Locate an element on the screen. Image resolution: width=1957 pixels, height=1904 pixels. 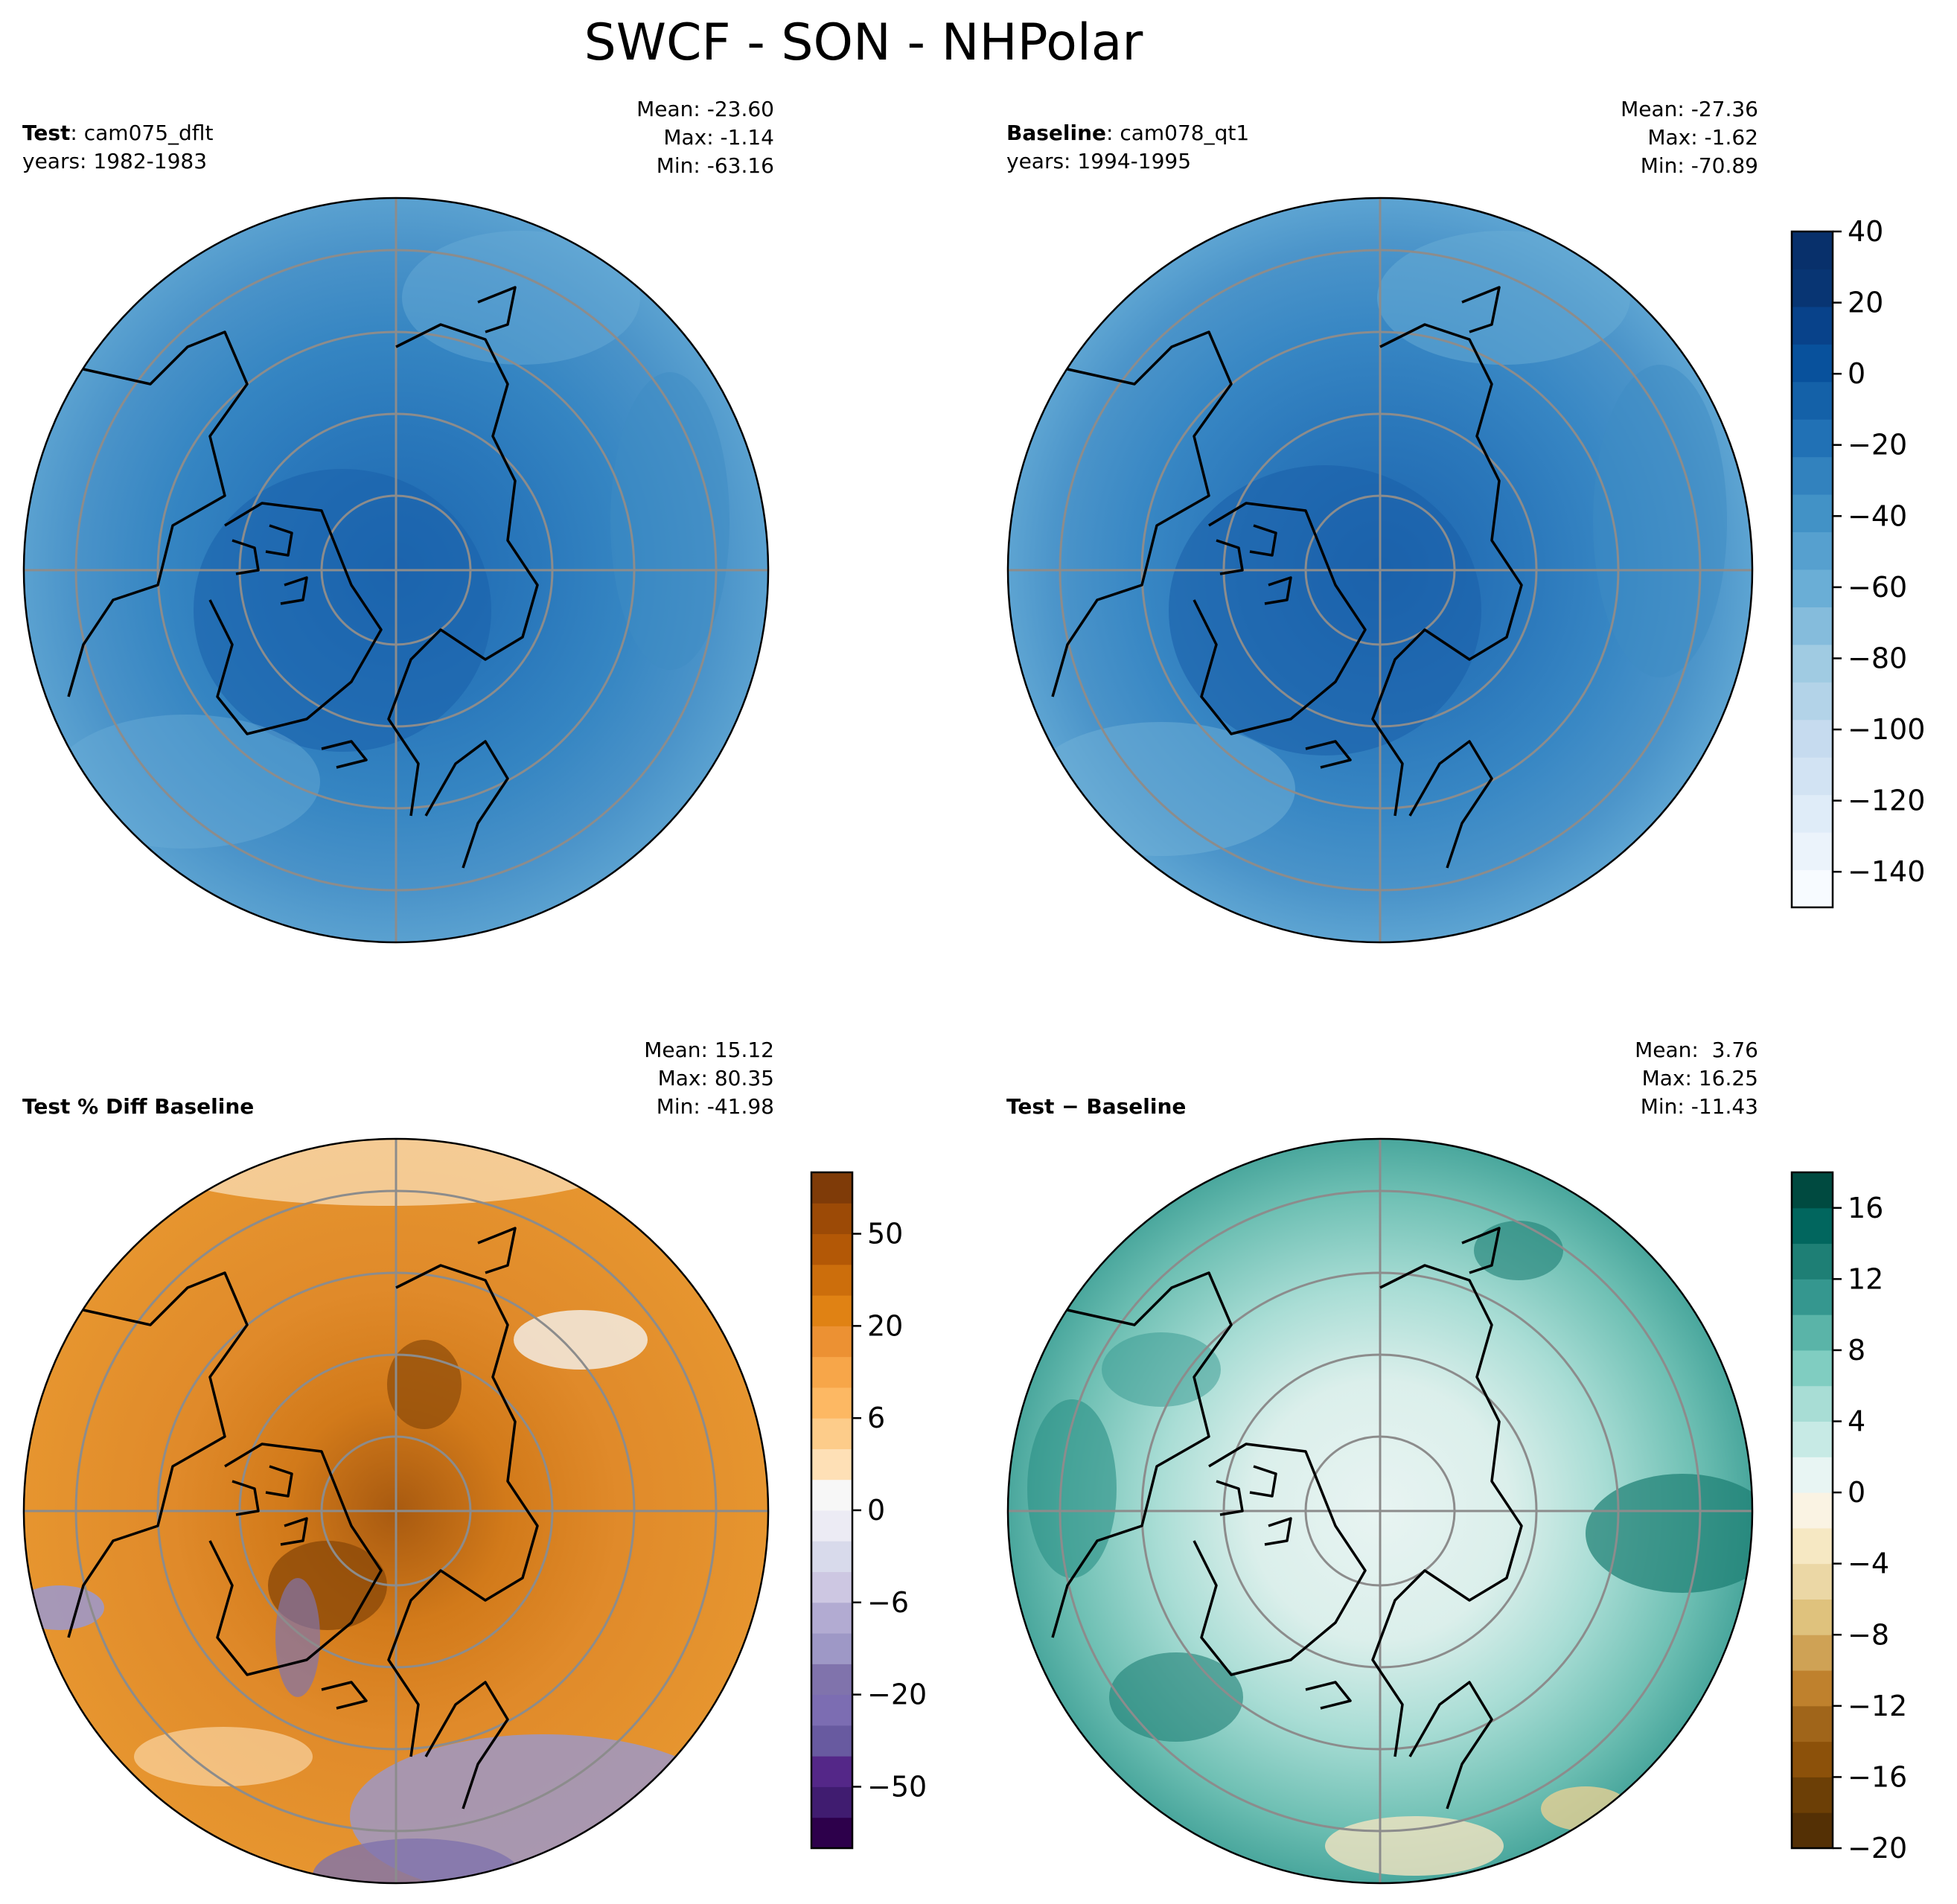
colorbar-tick-label: 40 is located at coordinates (1865, 231).